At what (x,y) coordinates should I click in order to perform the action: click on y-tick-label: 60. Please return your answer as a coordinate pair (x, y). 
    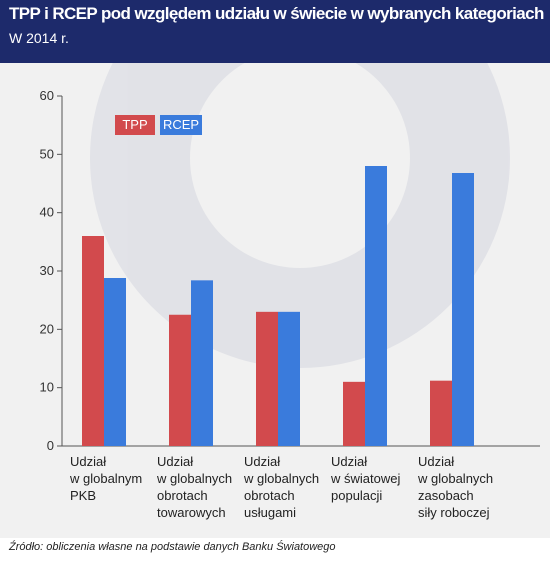
    Looking at the image, I should click on (47, 95).